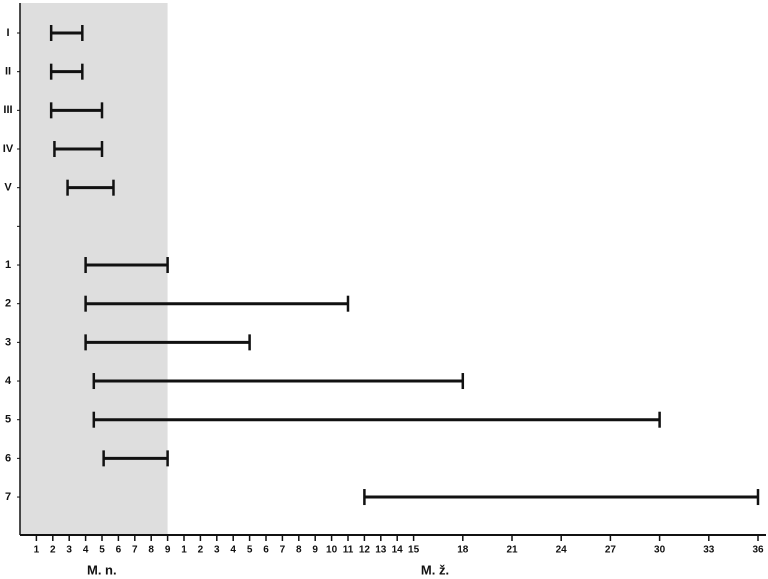 The image size is (768, 579). Describe the element at coordinates (8, 458) in the screenshot. I see `y-tick-label: 6` at that location.